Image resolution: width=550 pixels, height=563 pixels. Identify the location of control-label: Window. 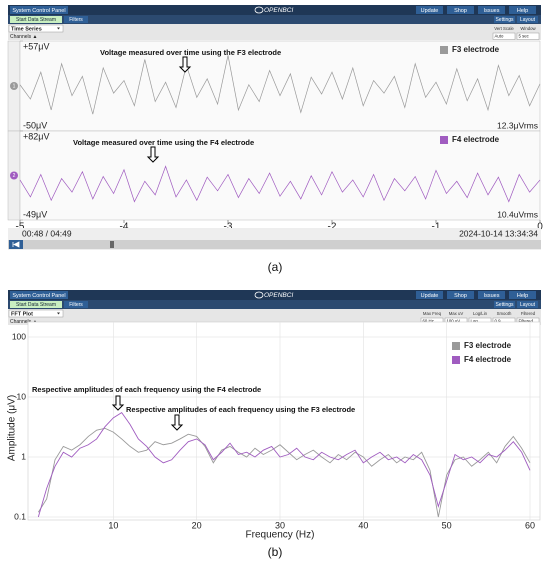
(528, 28).